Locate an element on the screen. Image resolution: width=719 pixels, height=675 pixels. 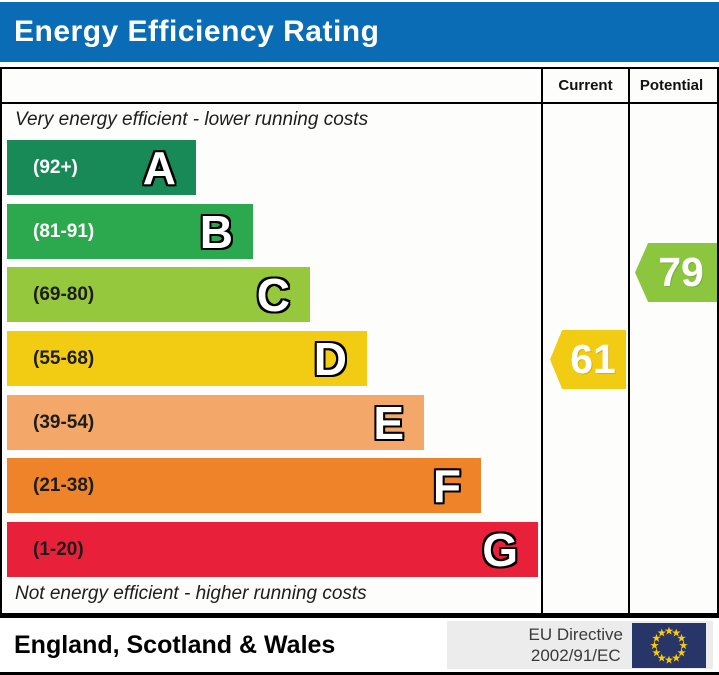
band-range-label: (1-20) is located at coordinates (58, 549).